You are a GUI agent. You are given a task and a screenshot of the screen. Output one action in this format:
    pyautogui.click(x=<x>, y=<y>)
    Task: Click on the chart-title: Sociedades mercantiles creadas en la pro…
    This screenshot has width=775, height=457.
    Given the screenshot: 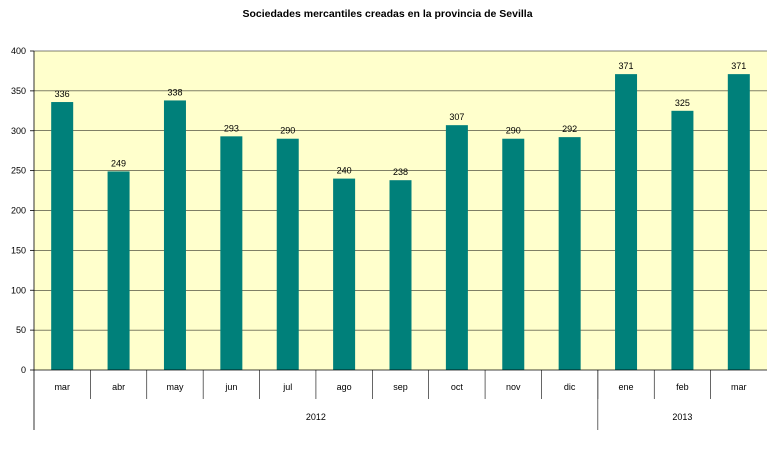 What is the action you would take?
    pyautogui.click(x=387, y=14)
    